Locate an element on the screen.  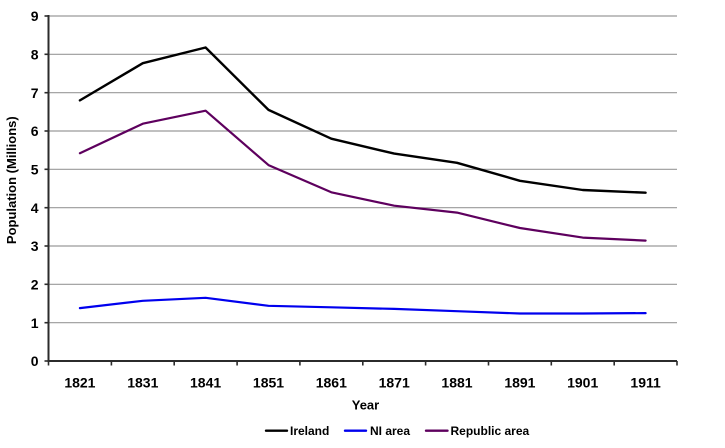
svg-text: 1821 is located at coordinates (79, 383).